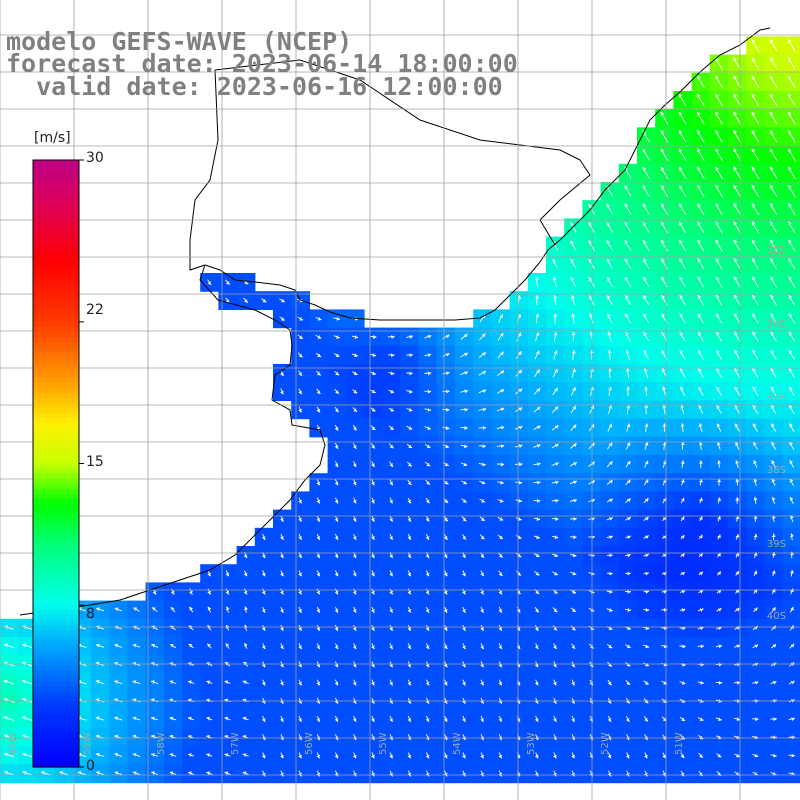 The image size is (800, 800). What do you see at coordinates (776, 250) in the screenshot?
I see `lat-label: 35S` at bounding box center [776, 250].